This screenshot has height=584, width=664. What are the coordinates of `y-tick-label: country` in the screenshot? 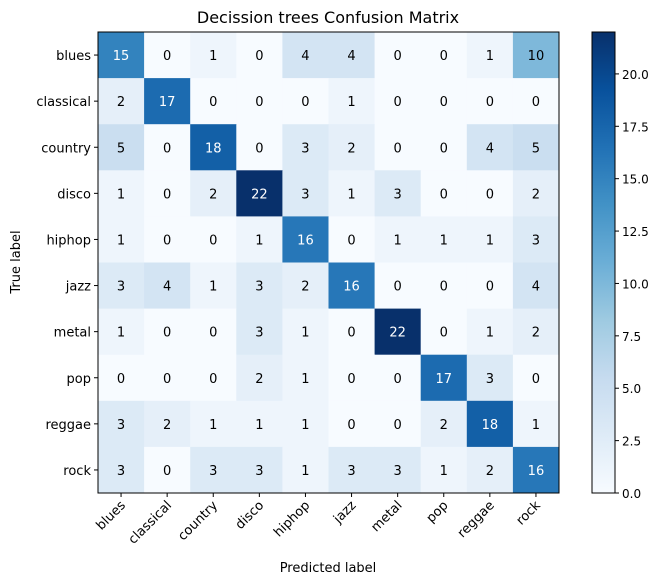 It's located at (66, 148).